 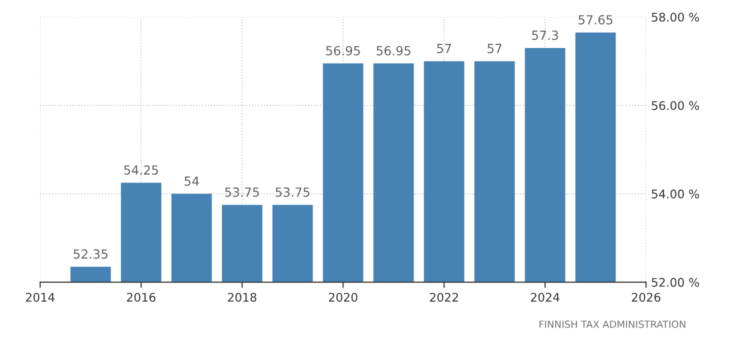 What do you see at coordinates (444, 297) in the screenshot?
I see `x-tick-label: 2022` at bounding box center [444, 297].